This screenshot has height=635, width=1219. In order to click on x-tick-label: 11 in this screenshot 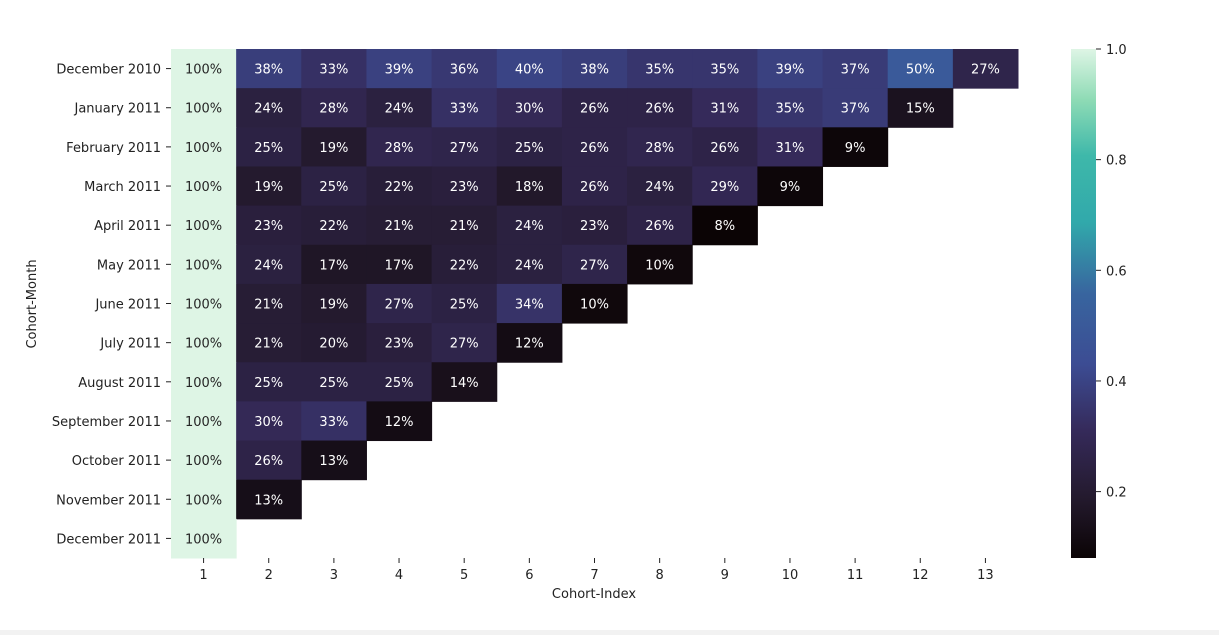, I will do `click(855, 575)`.